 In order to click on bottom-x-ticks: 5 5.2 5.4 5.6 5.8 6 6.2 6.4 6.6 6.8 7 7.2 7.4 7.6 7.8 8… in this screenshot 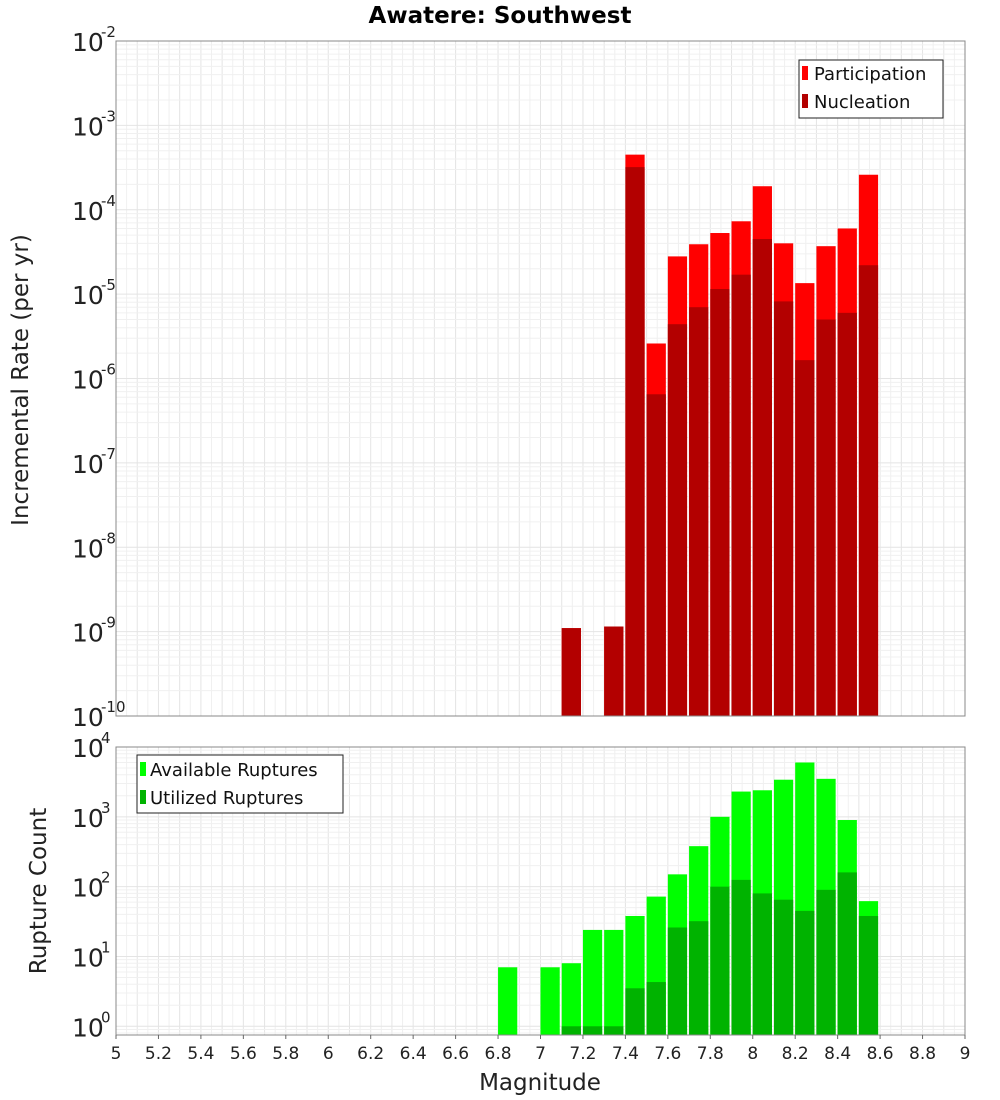, I will do `click(541, 1049)`.